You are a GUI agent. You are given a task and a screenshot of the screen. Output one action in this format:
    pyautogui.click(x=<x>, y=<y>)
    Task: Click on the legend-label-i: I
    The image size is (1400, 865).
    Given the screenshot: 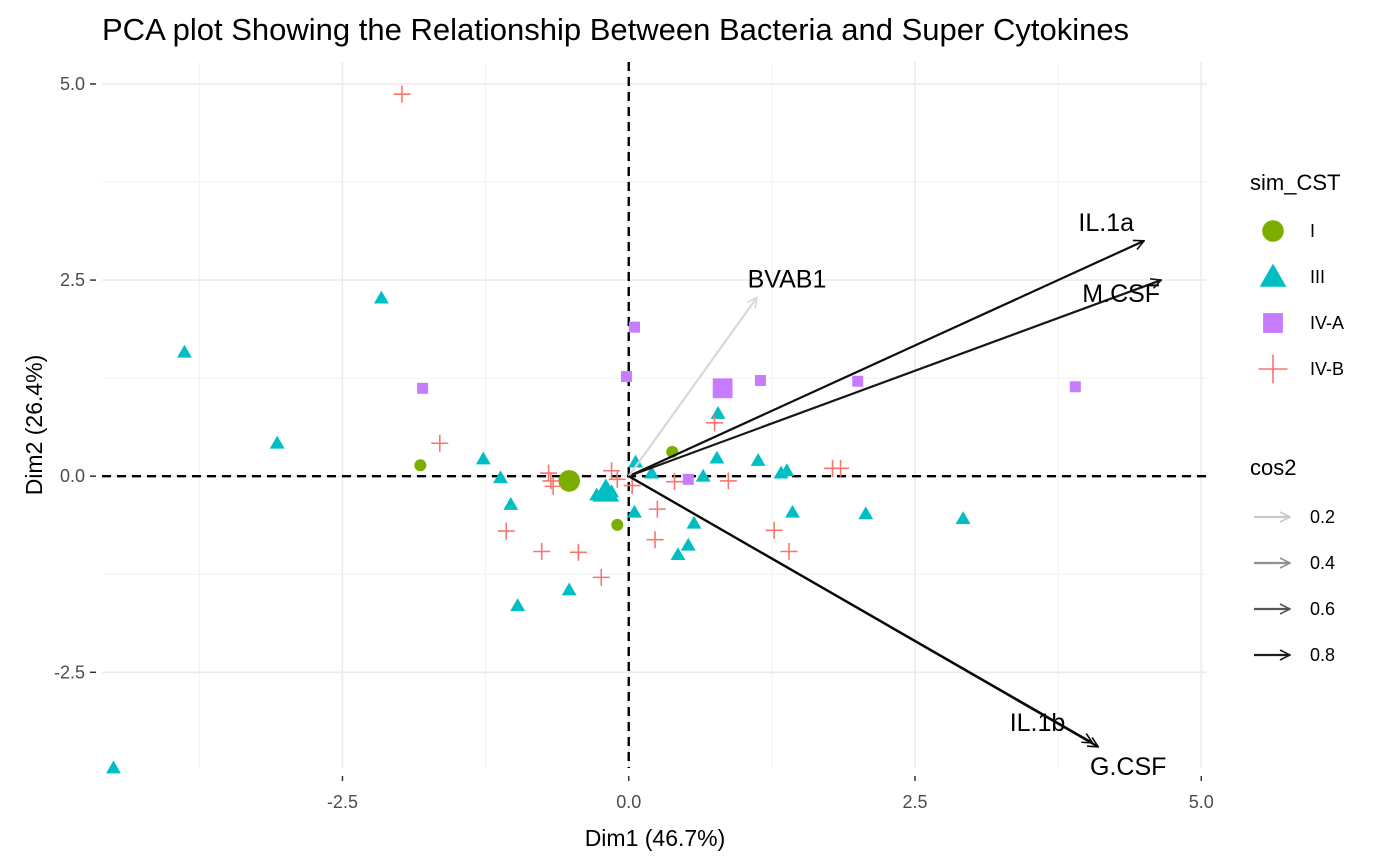 What is the action you would take?
    pyautogui.click(x=1312, y=231)
    